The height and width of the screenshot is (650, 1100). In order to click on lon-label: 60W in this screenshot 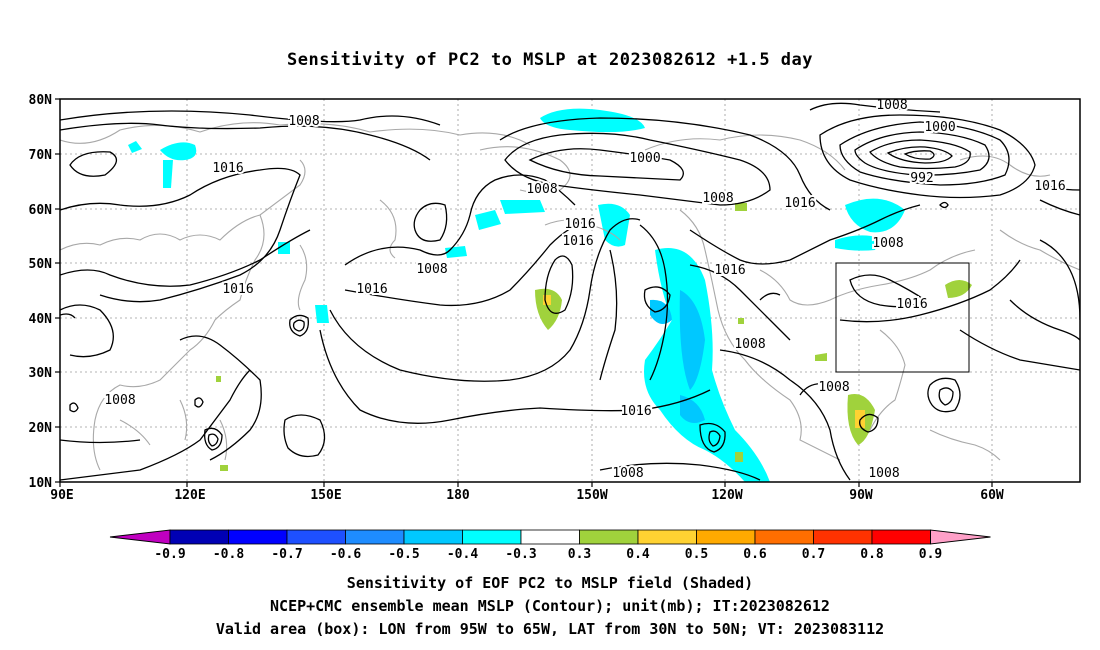, I will do `click(992, 495)`.